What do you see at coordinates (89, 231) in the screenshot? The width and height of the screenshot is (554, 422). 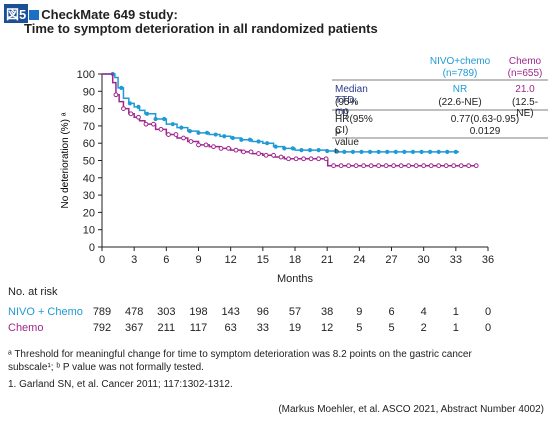 I see `y-tick-label: 10` at bounding box center [89, 231].